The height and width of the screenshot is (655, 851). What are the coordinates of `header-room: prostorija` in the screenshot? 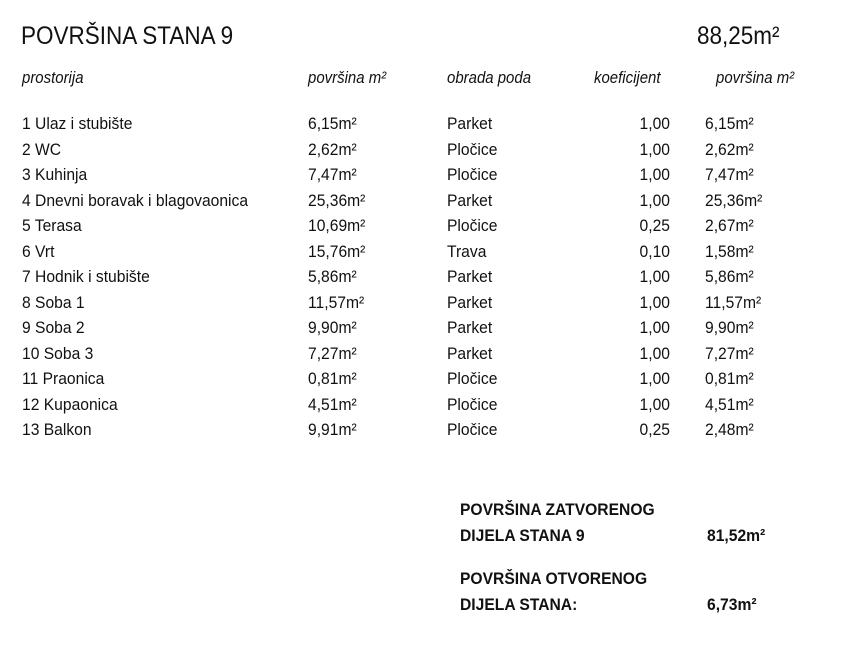 It's located at (53, 77).